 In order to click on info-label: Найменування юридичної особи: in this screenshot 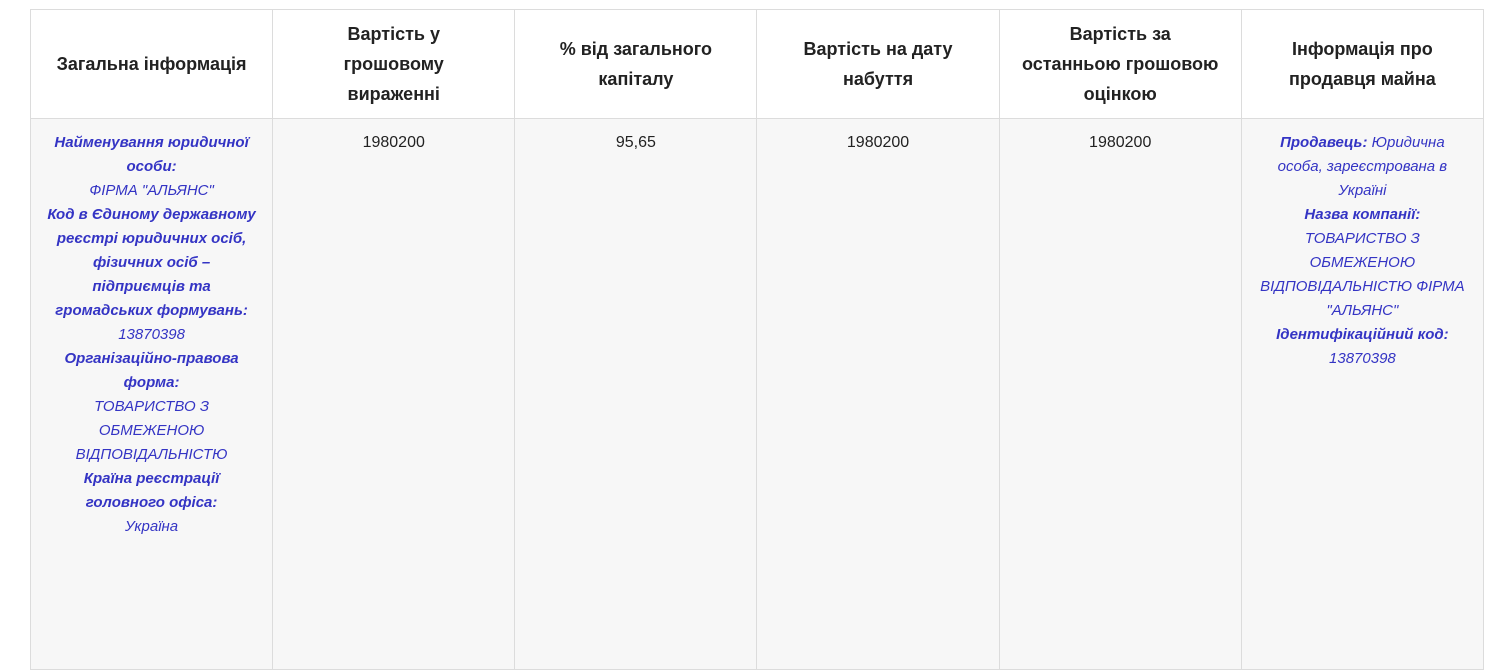, I will do `click(151, 154)`.